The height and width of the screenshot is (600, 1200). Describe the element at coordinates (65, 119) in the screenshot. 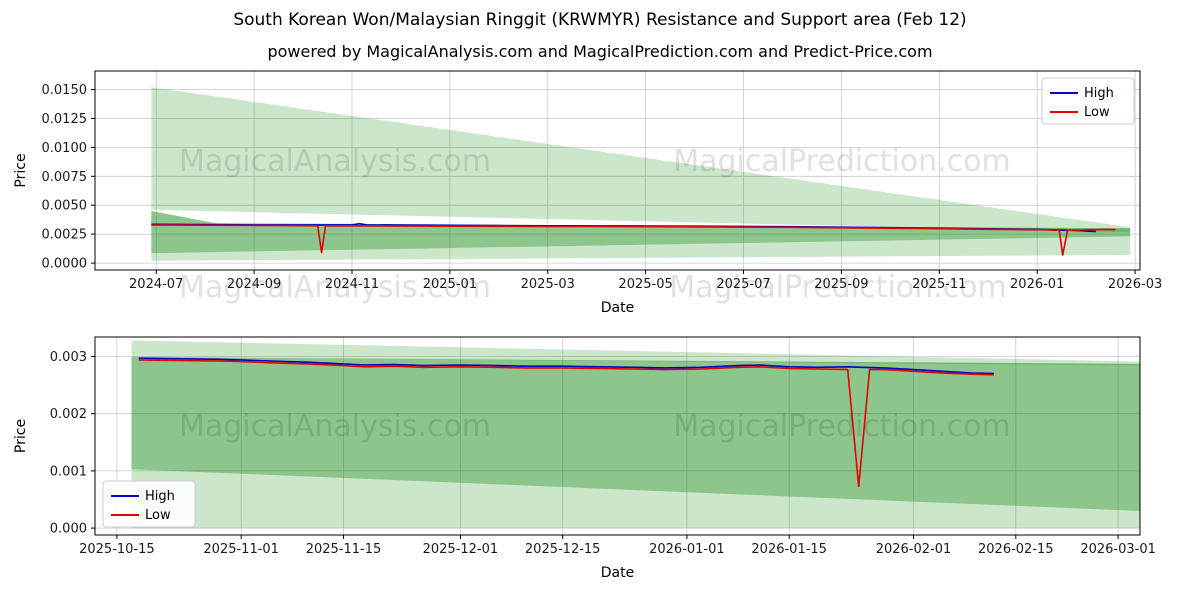

I see `y-tick-label: 0.0125` at that location.